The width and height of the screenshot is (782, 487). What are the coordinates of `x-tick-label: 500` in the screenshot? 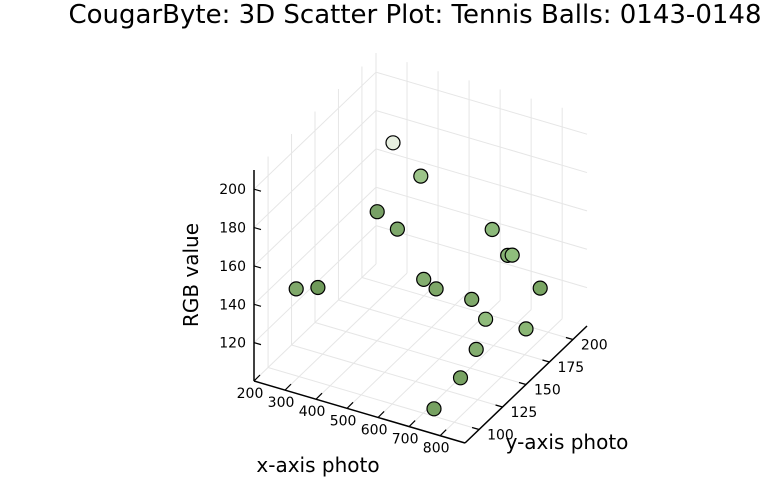 It's located at (343, 421).